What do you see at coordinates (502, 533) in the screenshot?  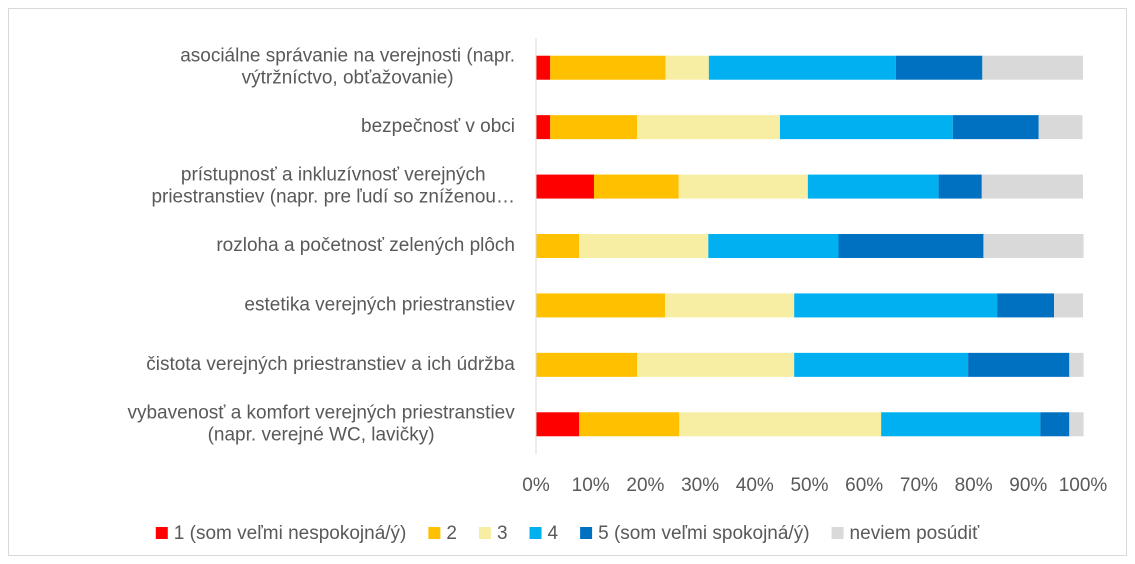 I see `legend-label: 3` at bounding box center [502, 533].